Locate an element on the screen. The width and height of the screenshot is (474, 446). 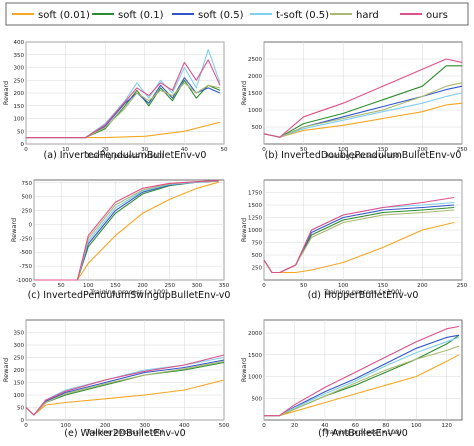
panel-caption: (c) InvertedPendulumSwingupBulletEnv-v0 is located at coordinates (129, 295).